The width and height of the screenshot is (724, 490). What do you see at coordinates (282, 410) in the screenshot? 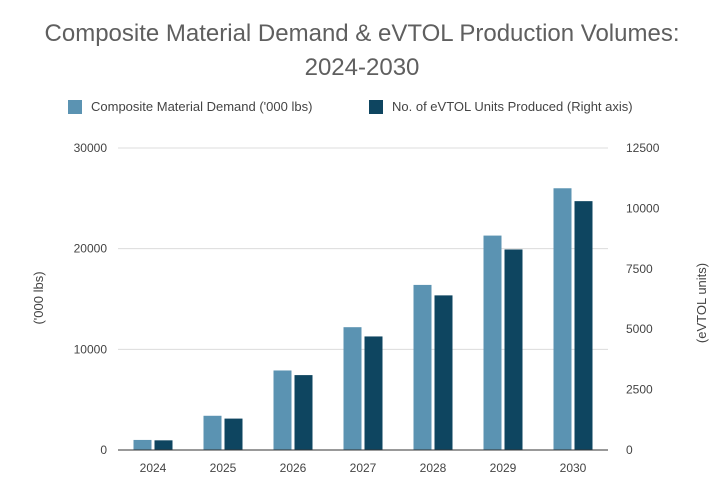
I see `bar-composite-demand-2026` at bounding box center [282, 410].